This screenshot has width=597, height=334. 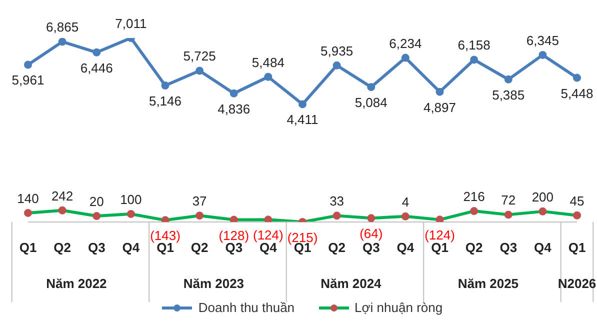 I want to click on data-label: 45, so click(x=577, y=200).